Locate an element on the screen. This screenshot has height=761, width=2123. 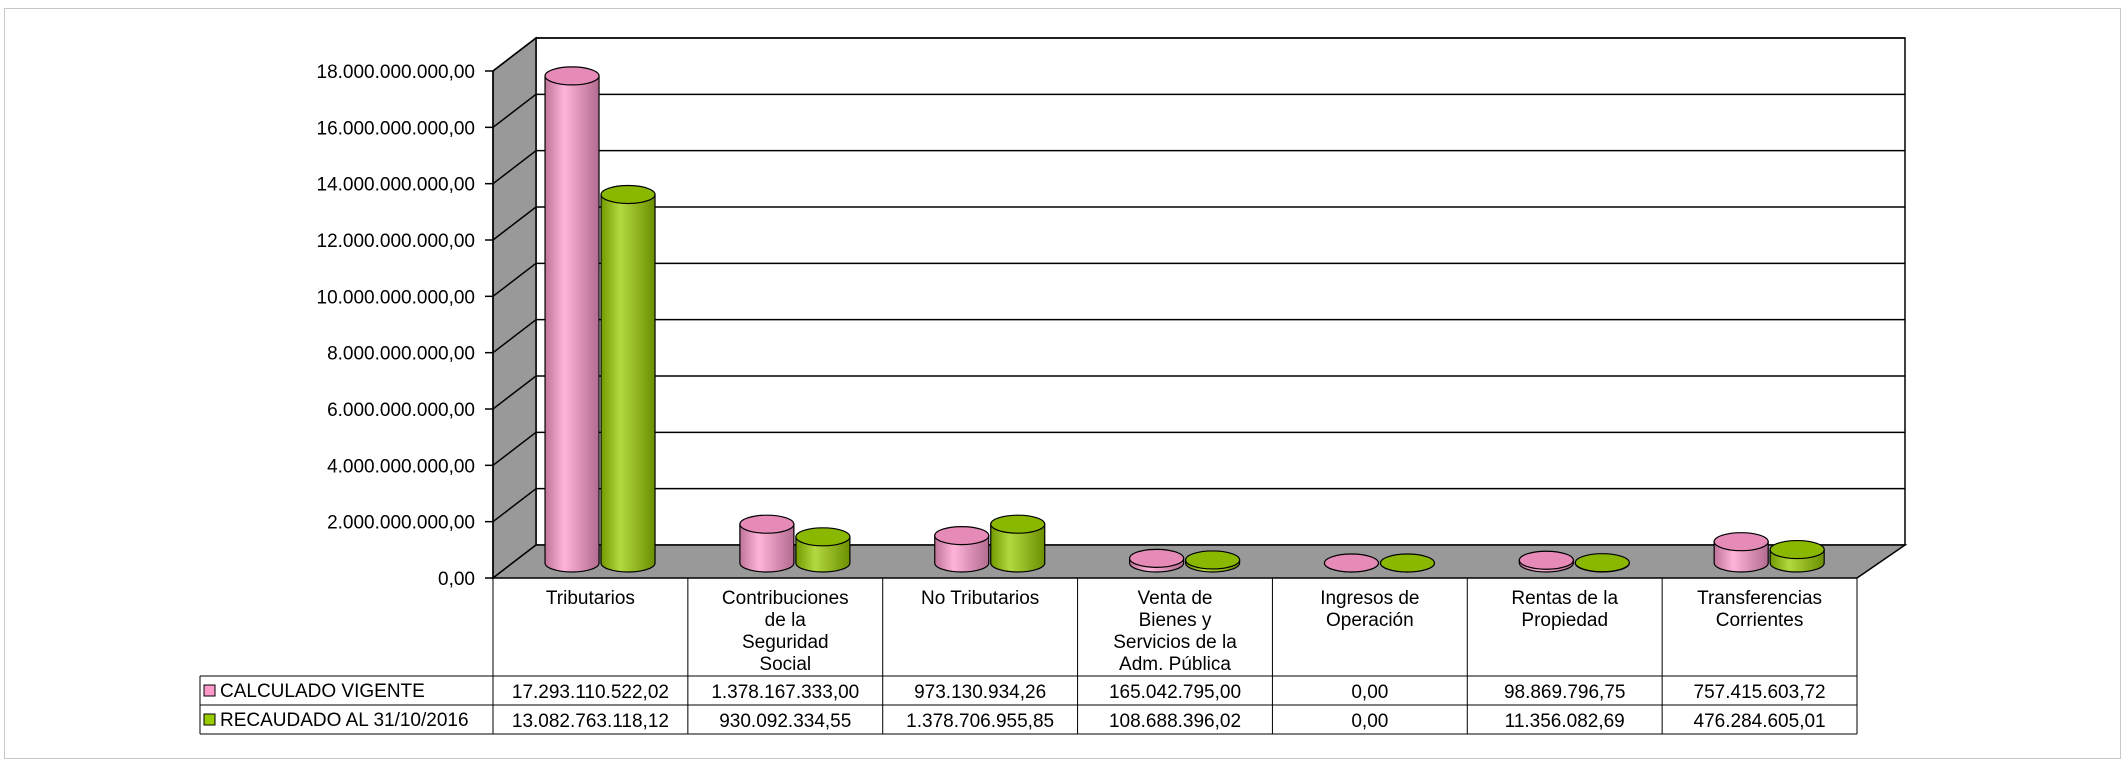
y-tick-label: 16.000.000.000,00 is located at coordinates (396, 128).